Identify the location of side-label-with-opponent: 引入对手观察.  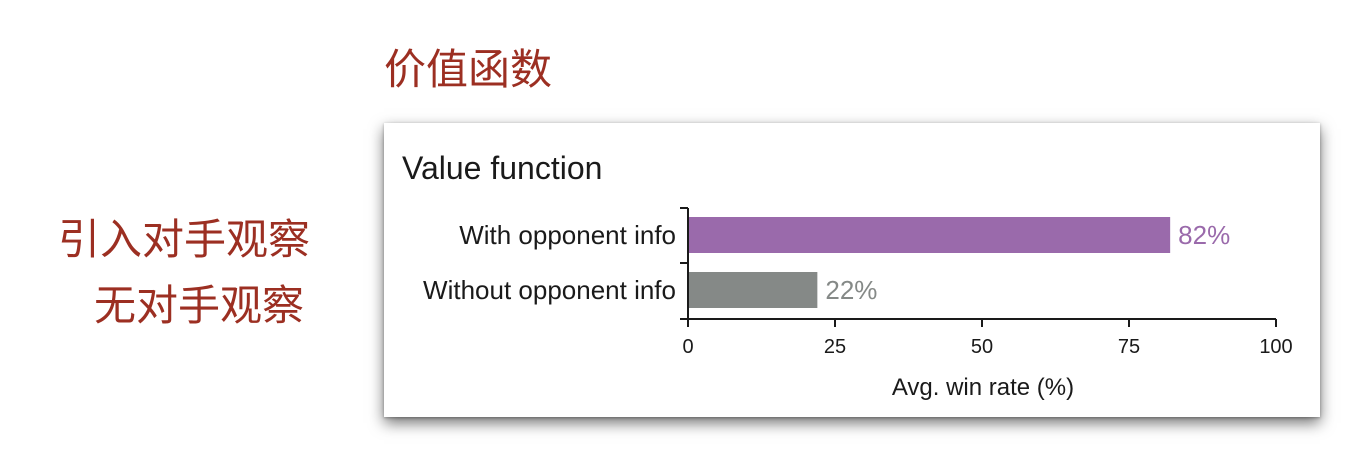
(184, 239).